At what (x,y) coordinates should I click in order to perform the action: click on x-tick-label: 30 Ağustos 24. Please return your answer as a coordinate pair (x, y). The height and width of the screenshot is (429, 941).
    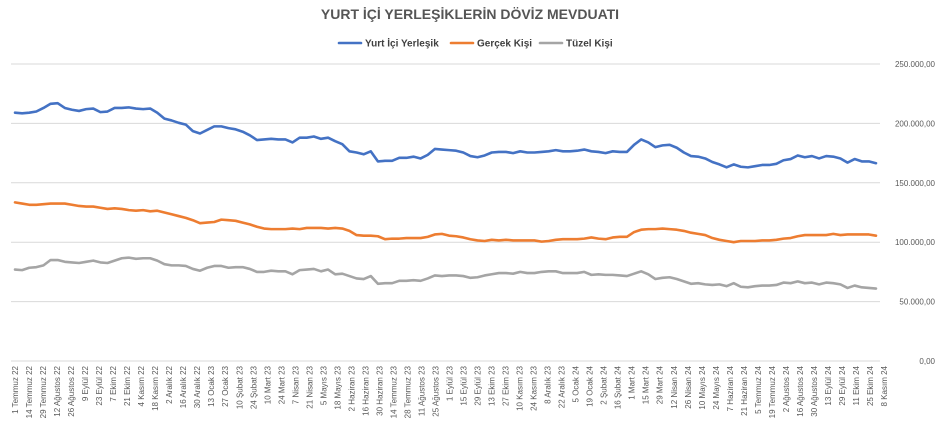
    Looking at the image, I should click on (814, 390).